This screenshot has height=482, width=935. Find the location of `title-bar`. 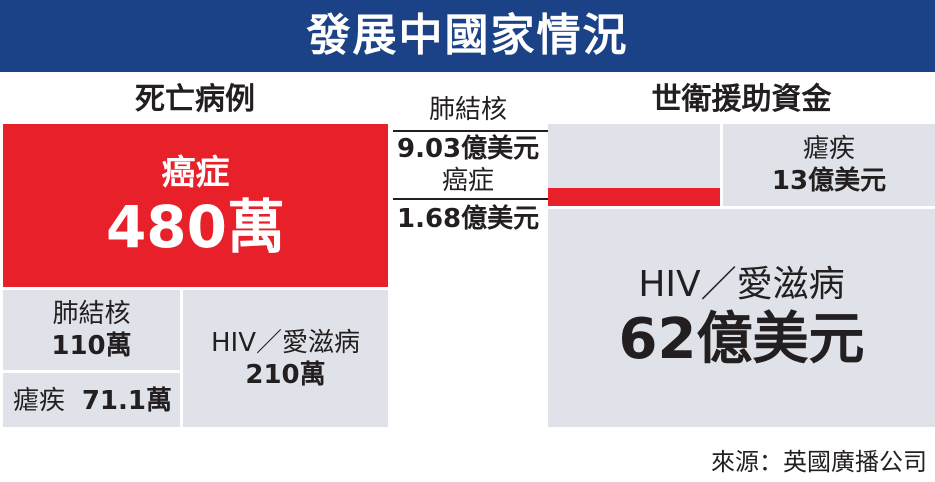

title-bar is located at coordinates (467, 36).